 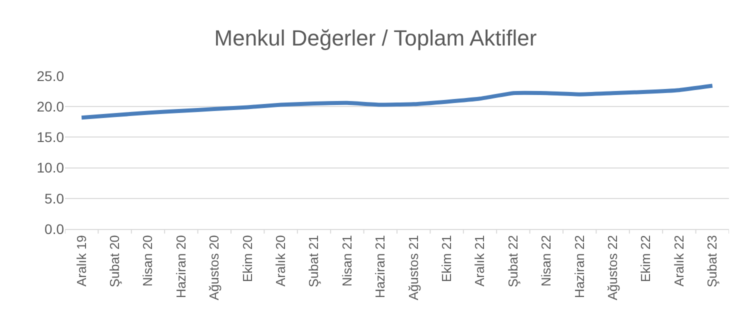 What do you see at coordinates (446, 258) in the screenshot?
I see `x-tick-label: Ekim 21` at bounding box center [446, 258].